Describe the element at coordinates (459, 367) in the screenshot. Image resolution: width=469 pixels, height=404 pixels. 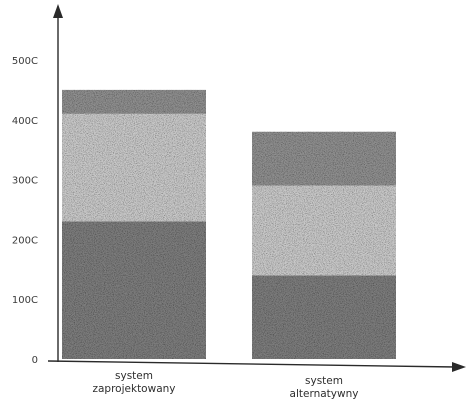
I see `x-axis-arrowhead` at that location.